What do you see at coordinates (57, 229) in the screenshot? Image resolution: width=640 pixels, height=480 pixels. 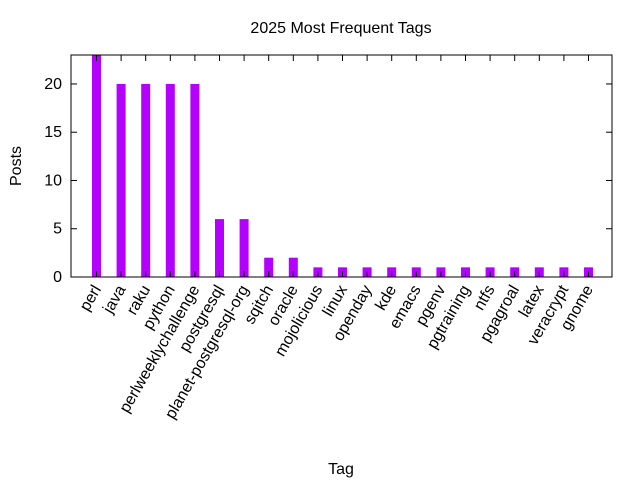 I see `y-tick-label: 5` at bounding box center [57, 229].